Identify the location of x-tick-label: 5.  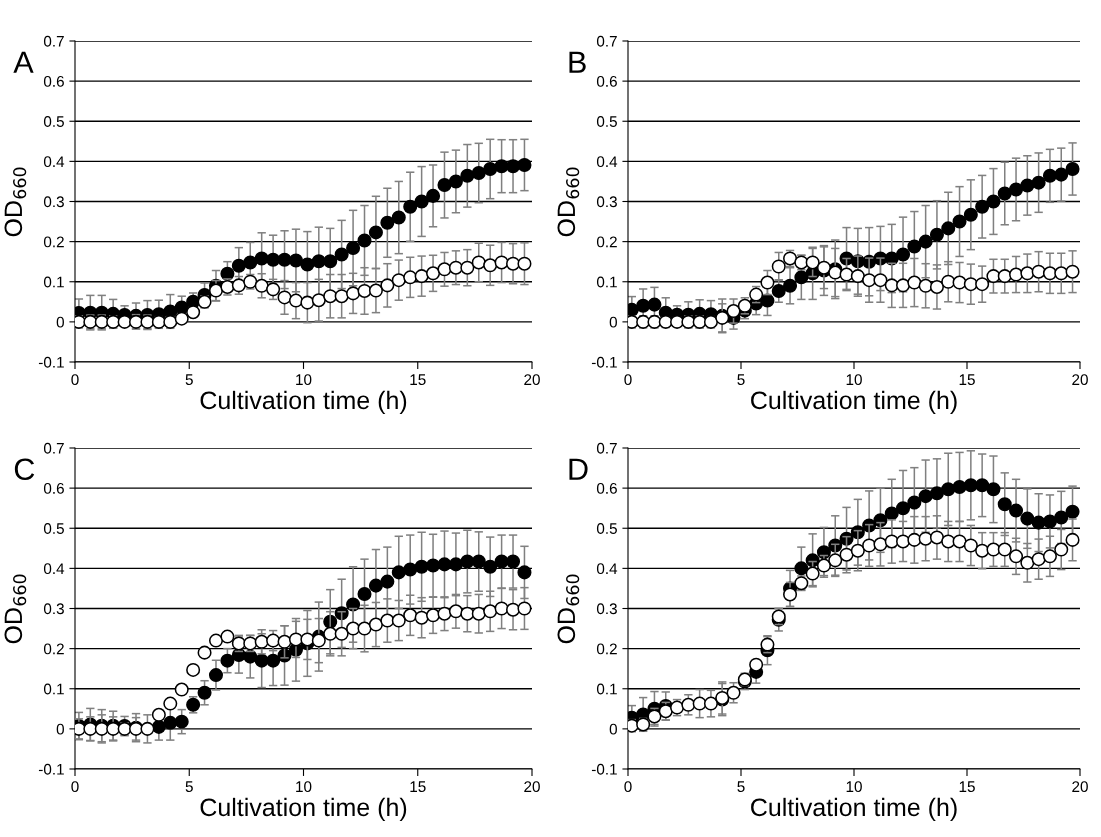
(741, 380).